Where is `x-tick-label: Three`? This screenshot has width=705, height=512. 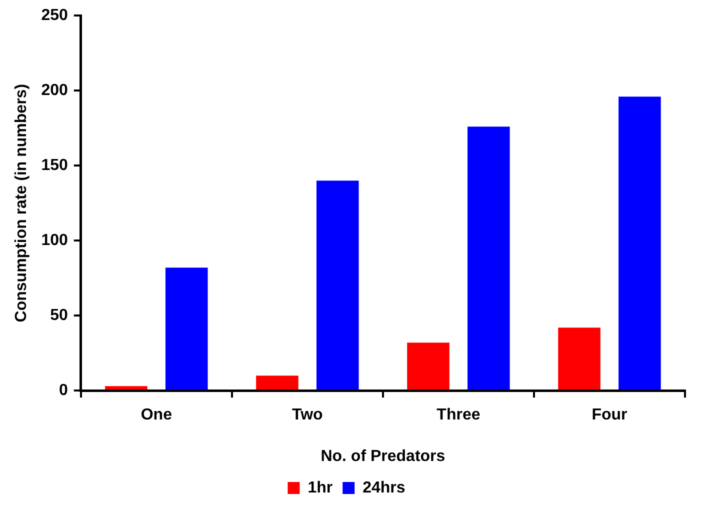 x-tick-label: Three is located at coordinates (458, 415).